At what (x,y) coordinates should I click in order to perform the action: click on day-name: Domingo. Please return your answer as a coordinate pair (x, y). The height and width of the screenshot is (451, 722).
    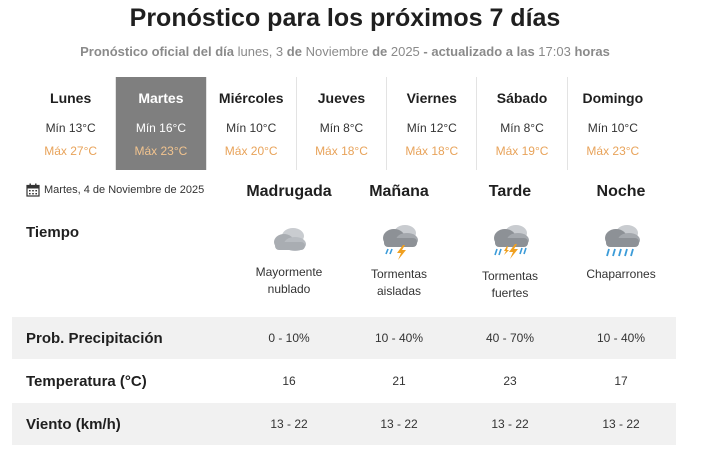
    Looking at the image, I should click on (613, 98).